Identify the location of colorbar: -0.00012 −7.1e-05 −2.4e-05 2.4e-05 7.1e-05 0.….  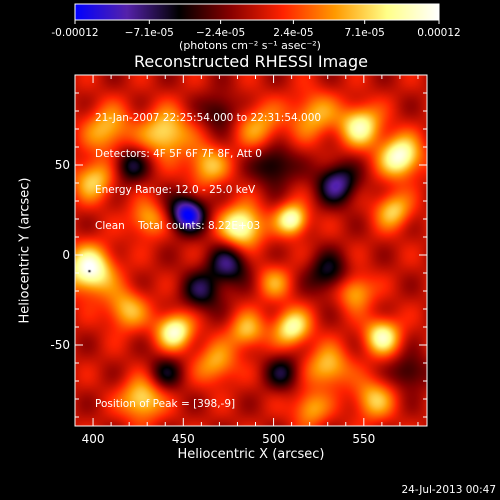
(250, 30).